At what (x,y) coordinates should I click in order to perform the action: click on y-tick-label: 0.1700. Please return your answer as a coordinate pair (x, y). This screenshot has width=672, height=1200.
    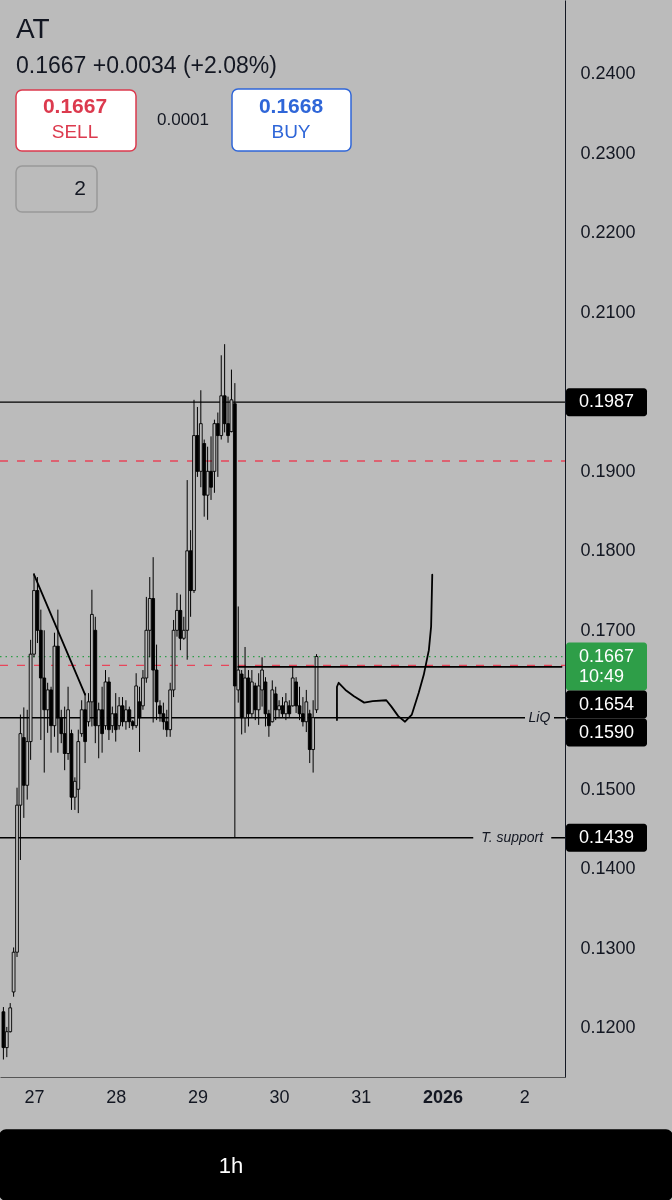
    Looking at the image, I should click on (608, 629).